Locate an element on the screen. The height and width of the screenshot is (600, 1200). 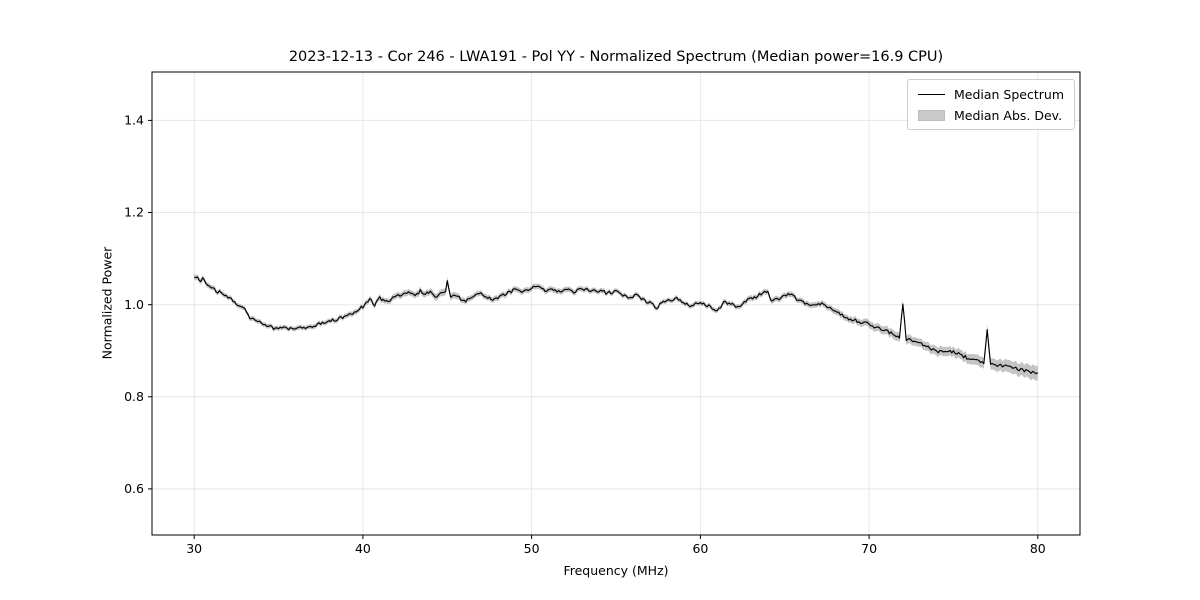
median-abs-dev-band is located at coordinates (616, 327).